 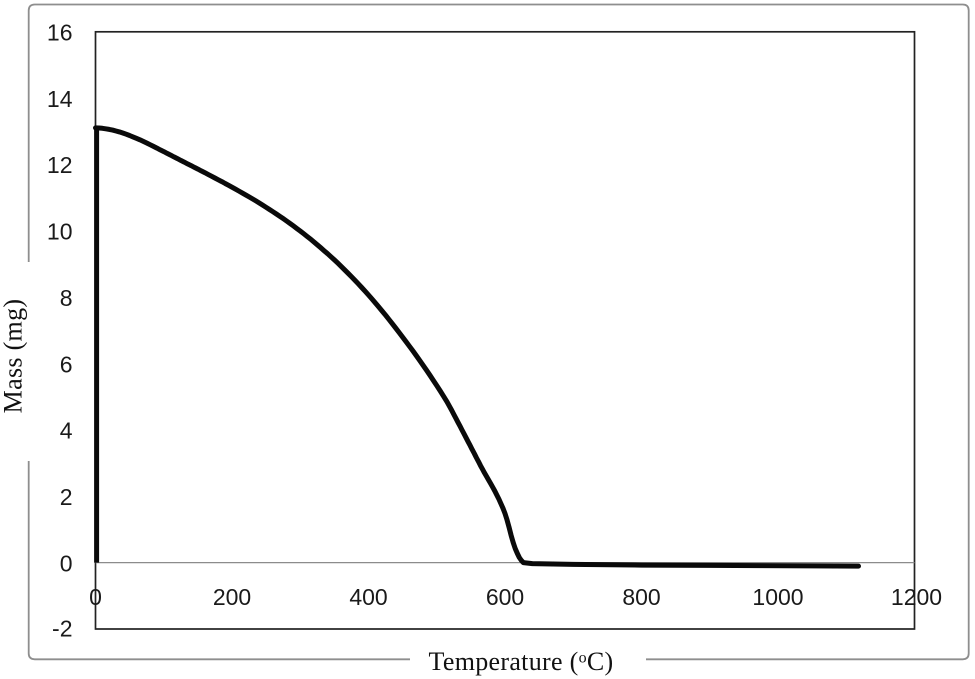 I want to click on svg-text: 1000, so click(x=777, y=597).